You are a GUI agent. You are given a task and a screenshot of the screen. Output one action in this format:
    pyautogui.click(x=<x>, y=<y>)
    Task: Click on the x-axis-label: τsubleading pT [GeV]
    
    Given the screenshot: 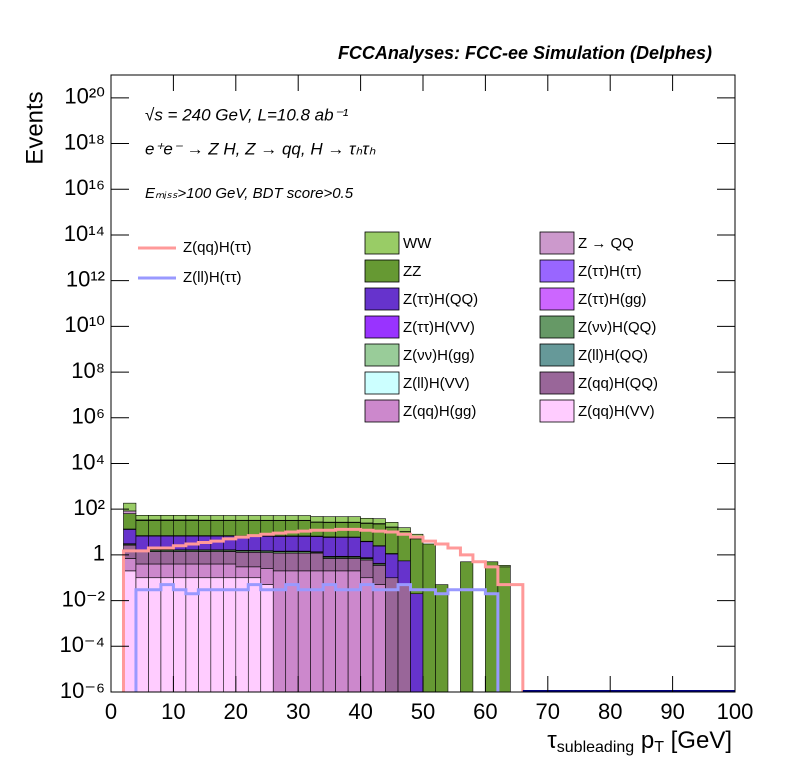 What is the action you would take?
    pyautogui.click(x=639, y=741)
    